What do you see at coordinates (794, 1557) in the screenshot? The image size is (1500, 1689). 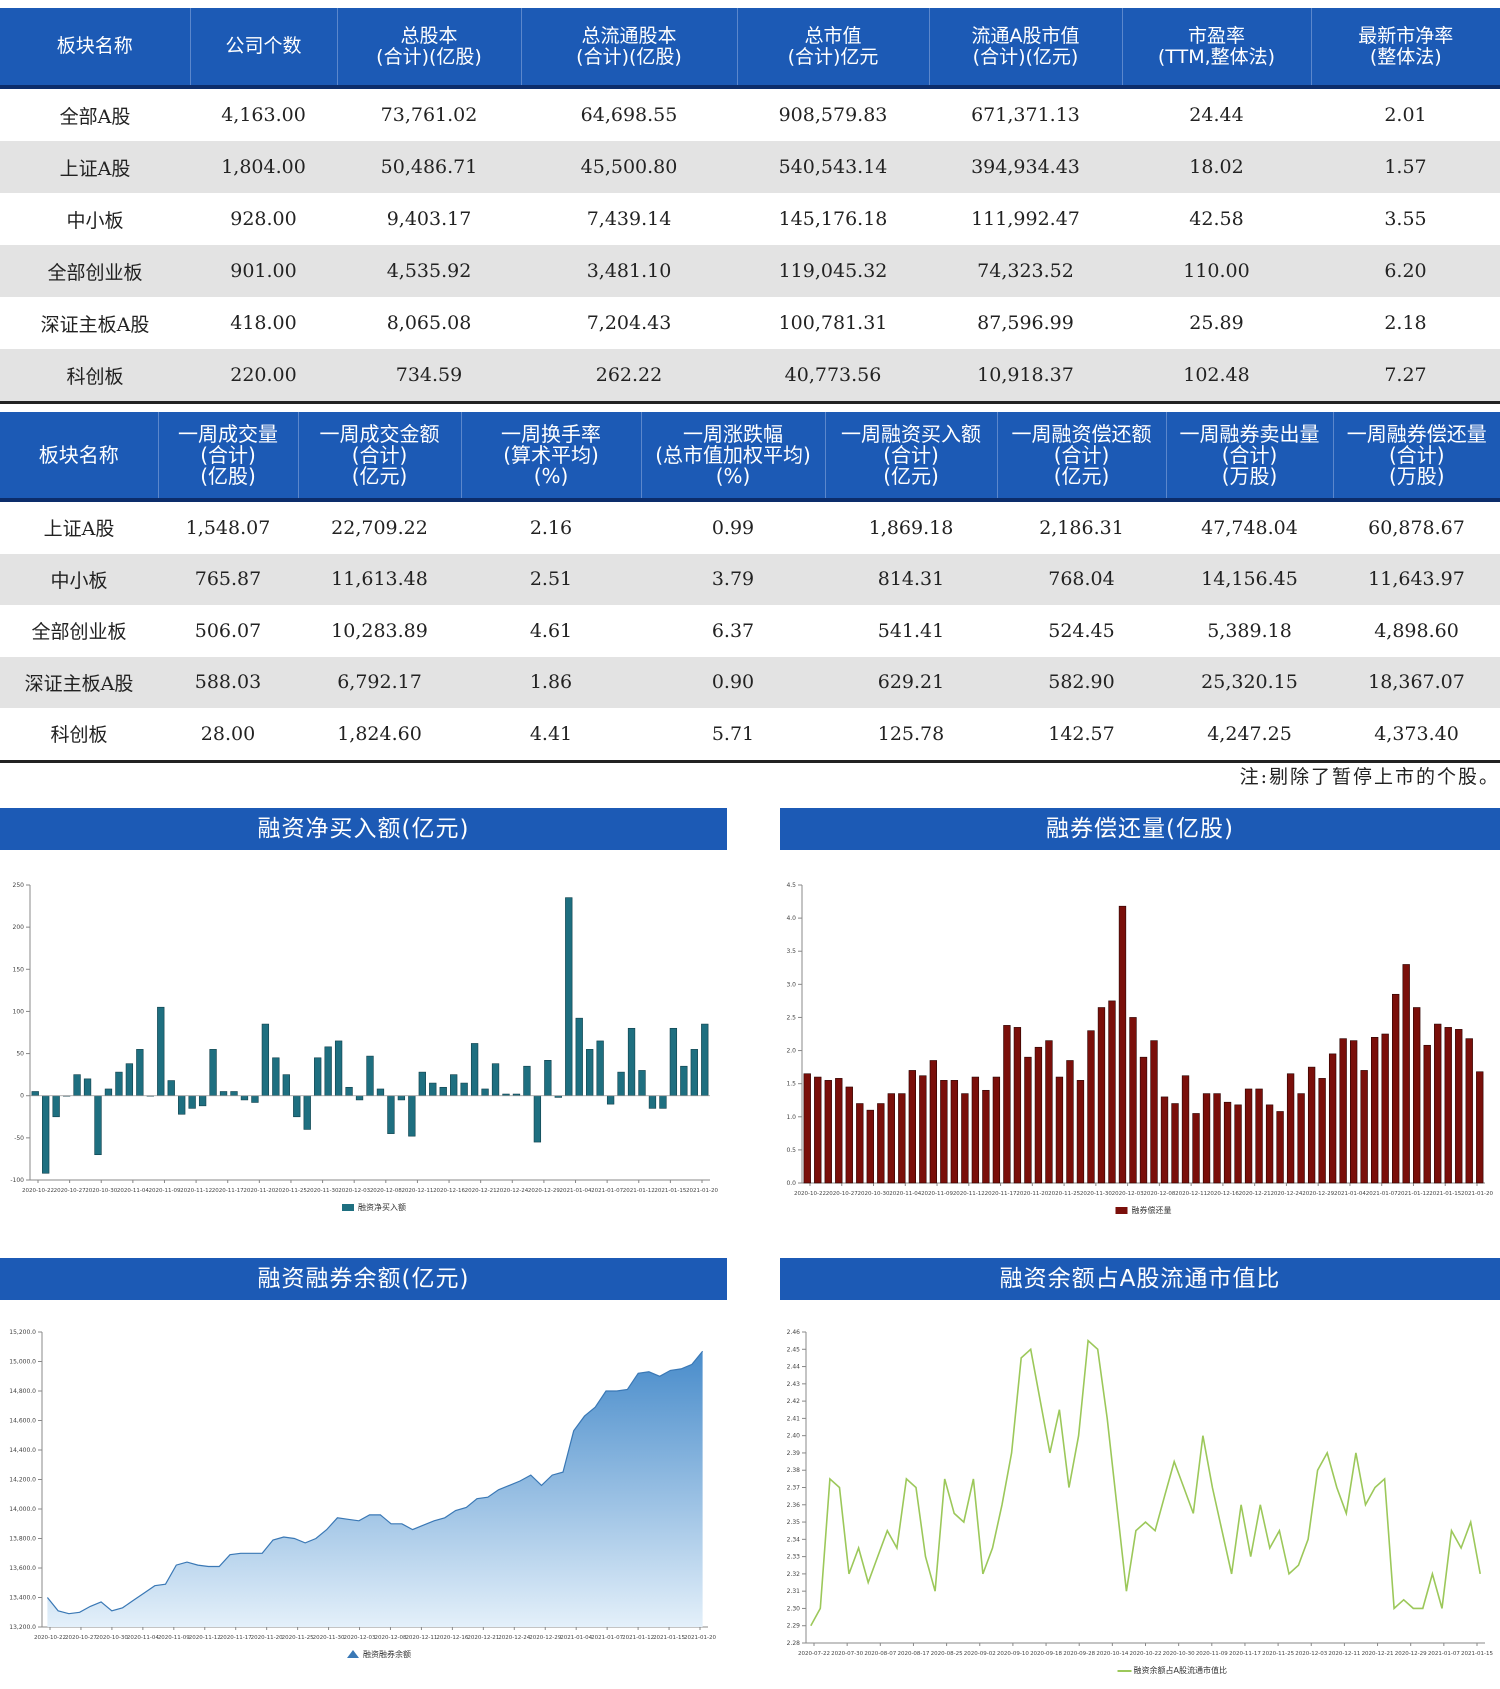 I see `y-tick-label: 2.33` at bounding box center [794, 1557].